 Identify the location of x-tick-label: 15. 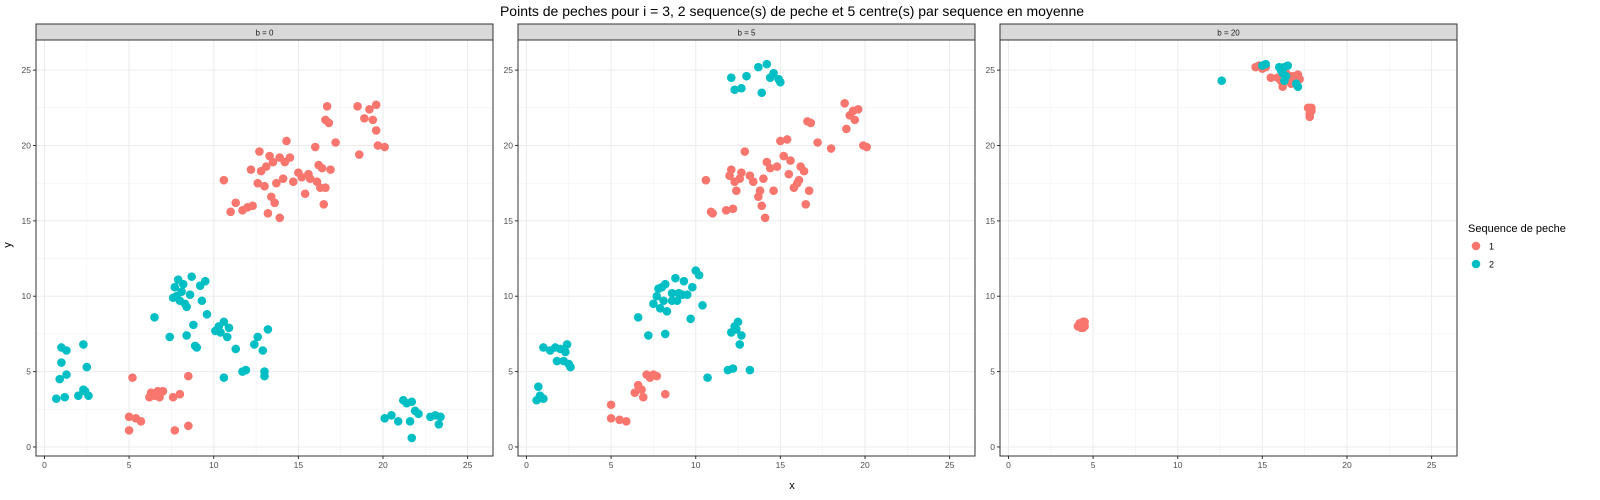
(299, 465).